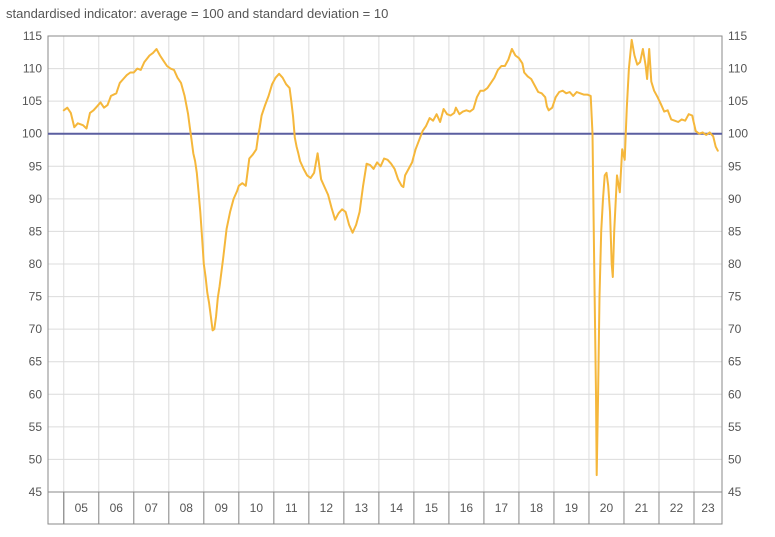  Describe the element at coordinates (187, 508) in the screenshot. I see `x-tick-08: 08` at that location.